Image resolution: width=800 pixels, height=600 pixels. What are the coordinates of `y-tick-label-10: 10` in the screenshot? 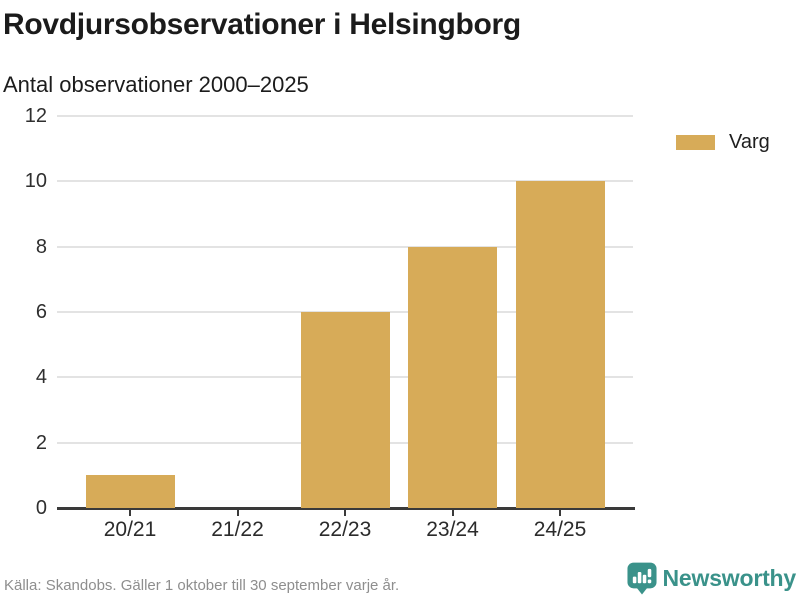 It's located at (35, 181).